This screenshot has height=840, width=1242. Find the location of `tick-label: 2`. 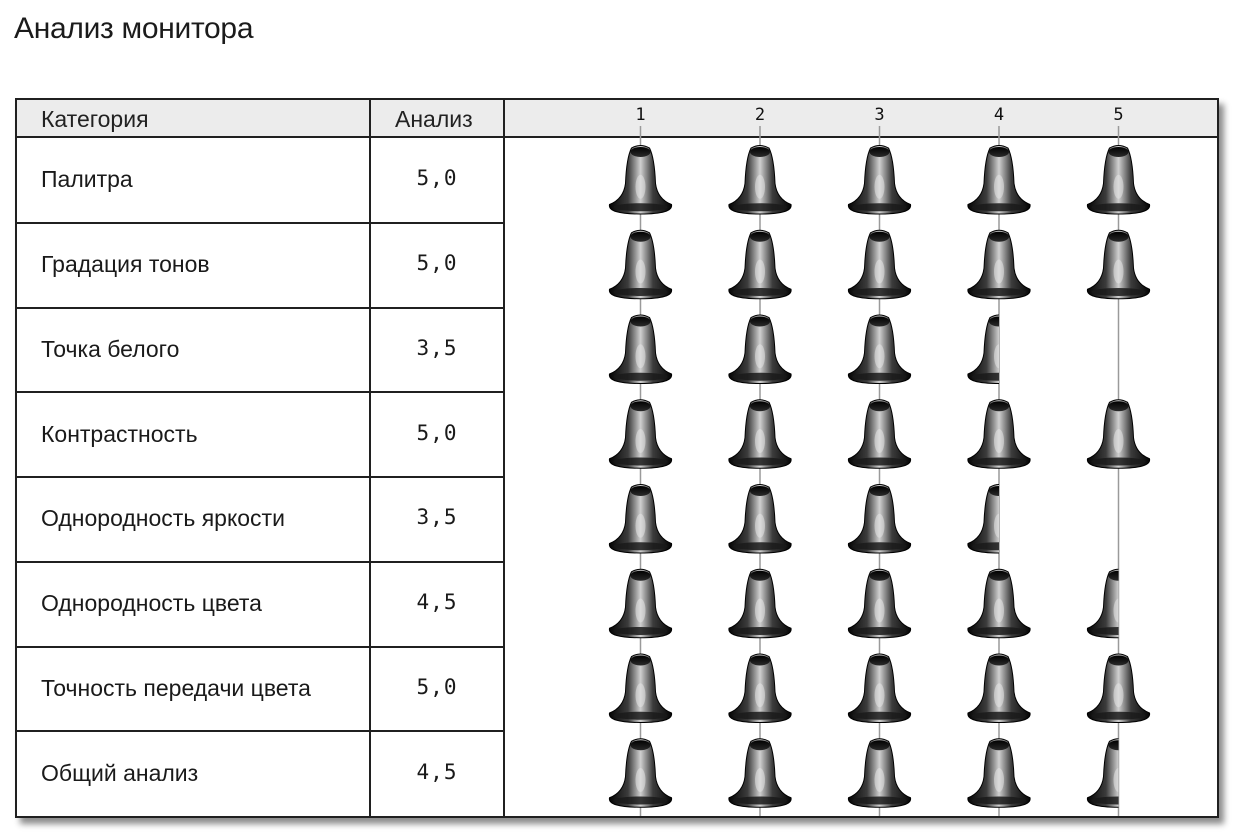

tick-label: 2 is located at coordinates (760, 115).